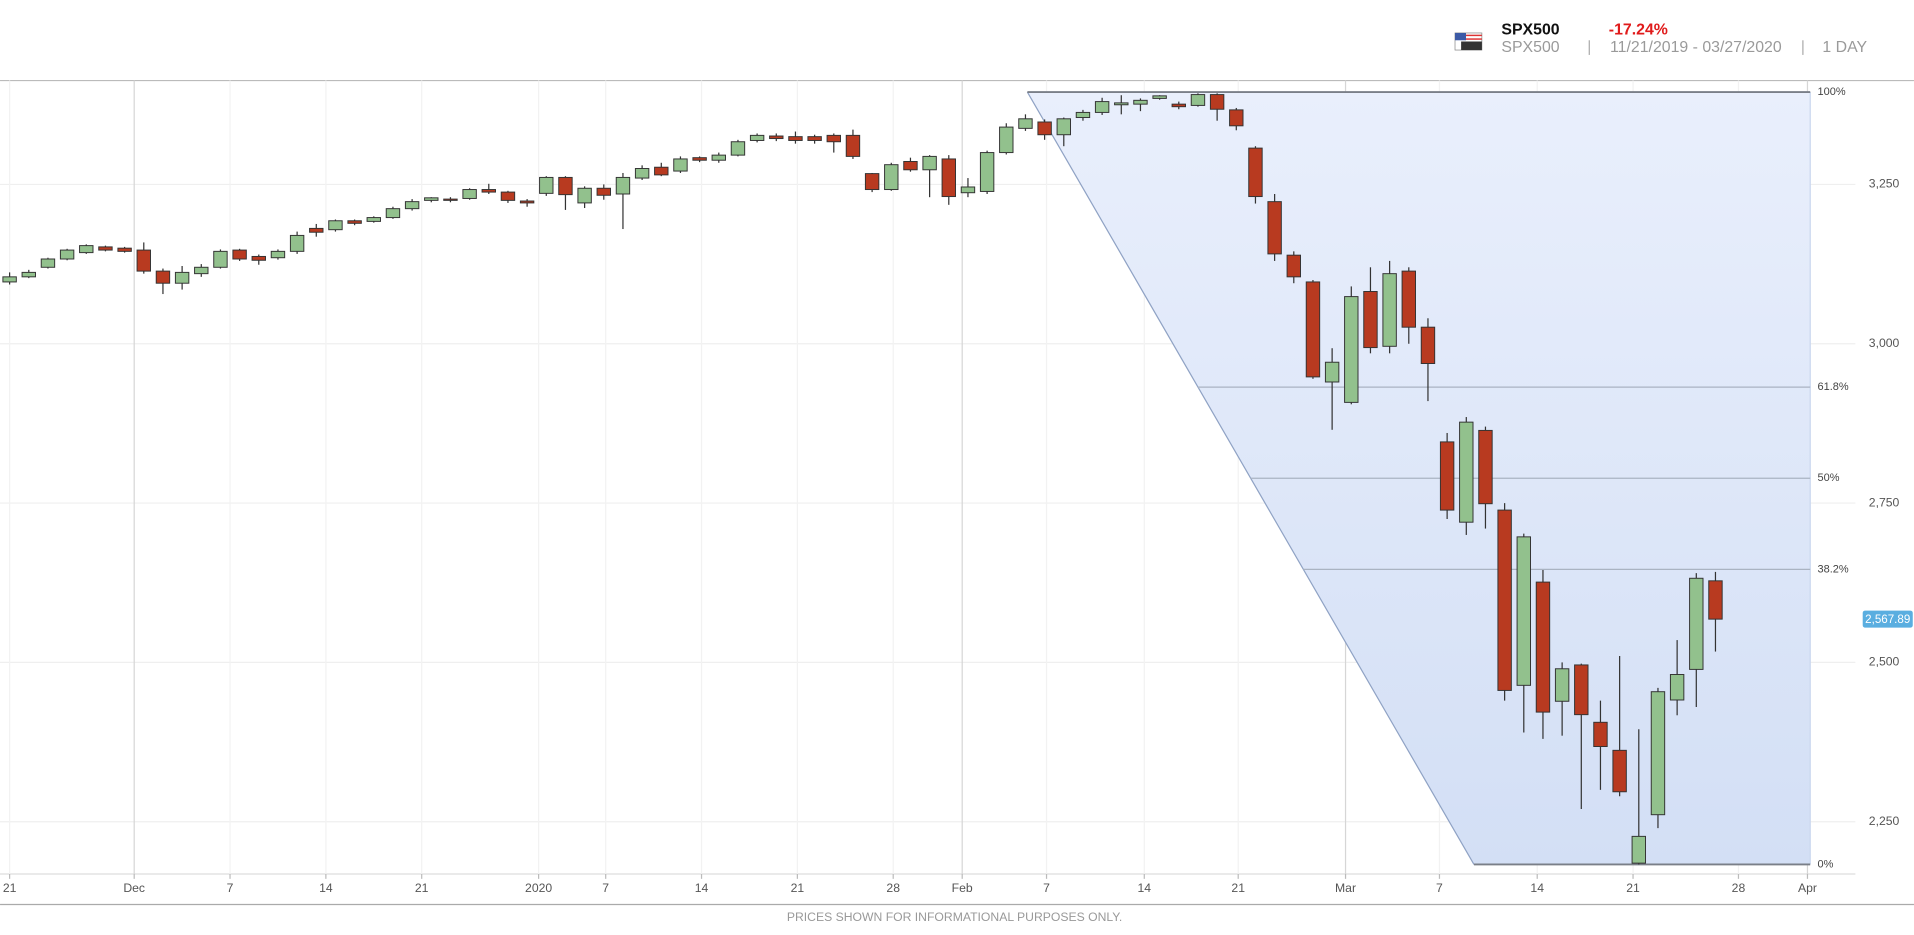  What do you see at coordinates (1833, 569) in the screenshot?
I see `fib-label: 38.2%` at bounding box center [1833, 569].